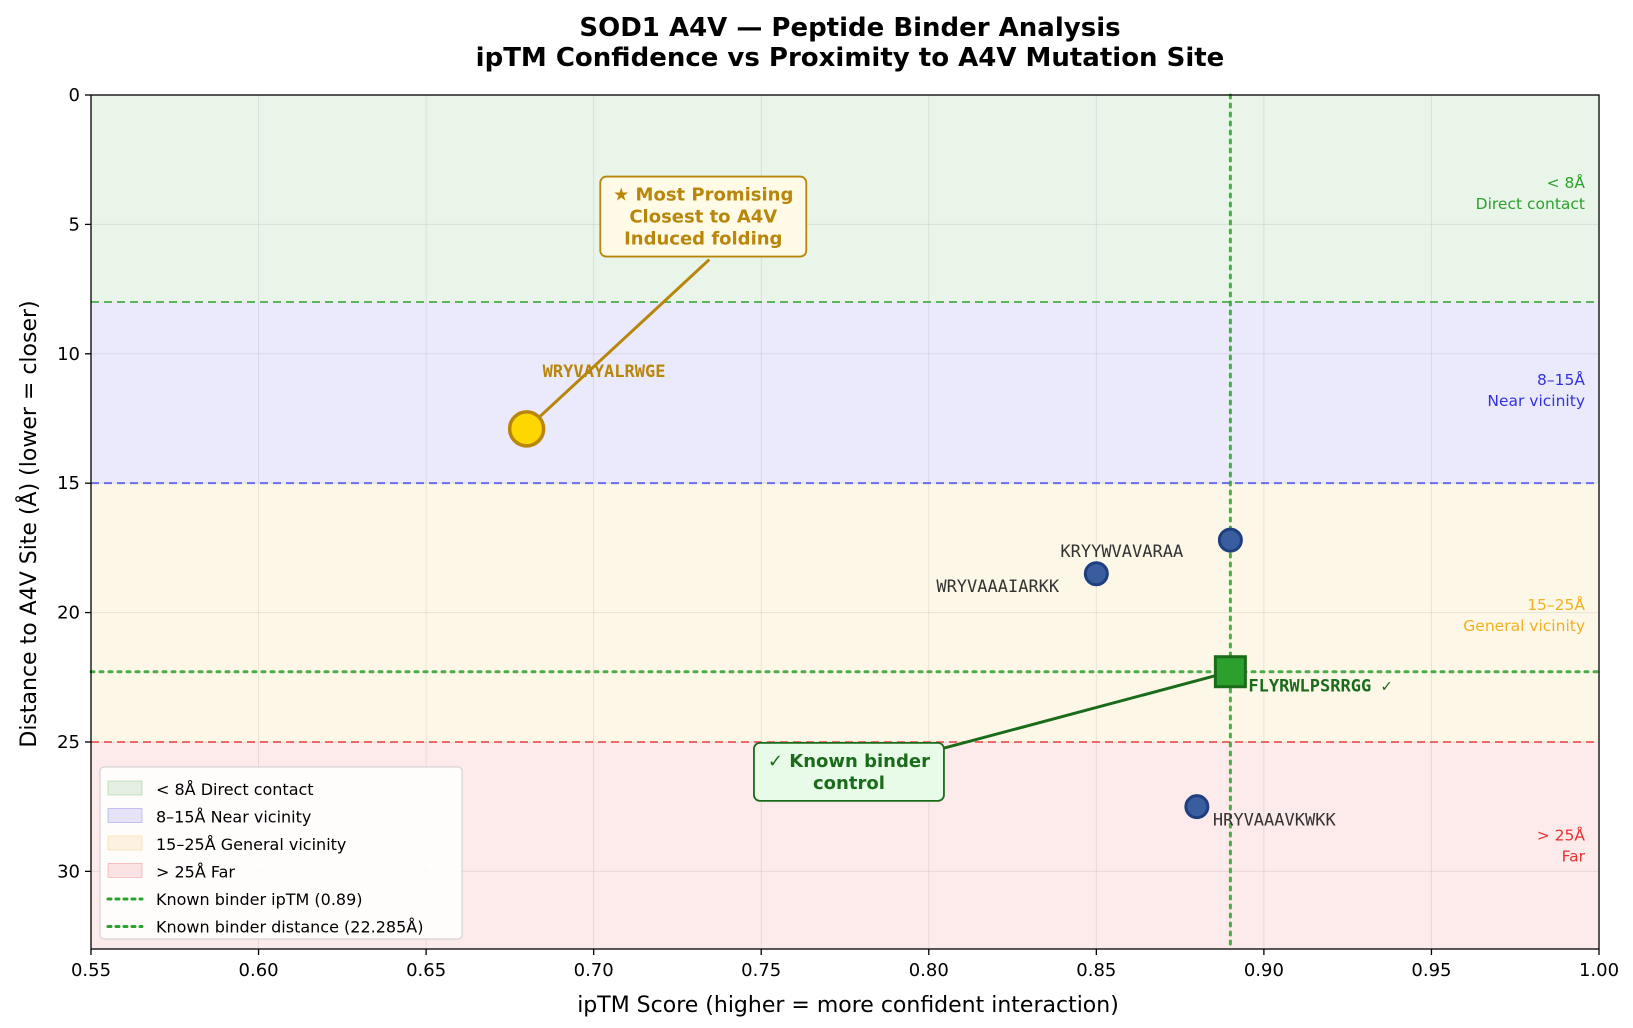 The width and height of the screenshot is (1633, 1028). What do you see at coordinates (1561, 379) in the screenshot?
I see `band-label-range-1: 8–15Å` at bounding box center [1561, 379].